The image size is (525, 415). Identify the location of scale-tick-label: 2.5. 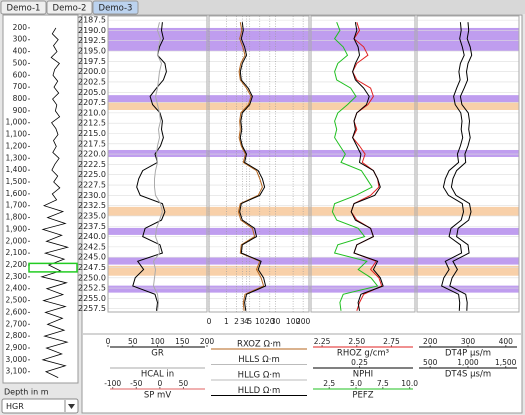
(329, 383).